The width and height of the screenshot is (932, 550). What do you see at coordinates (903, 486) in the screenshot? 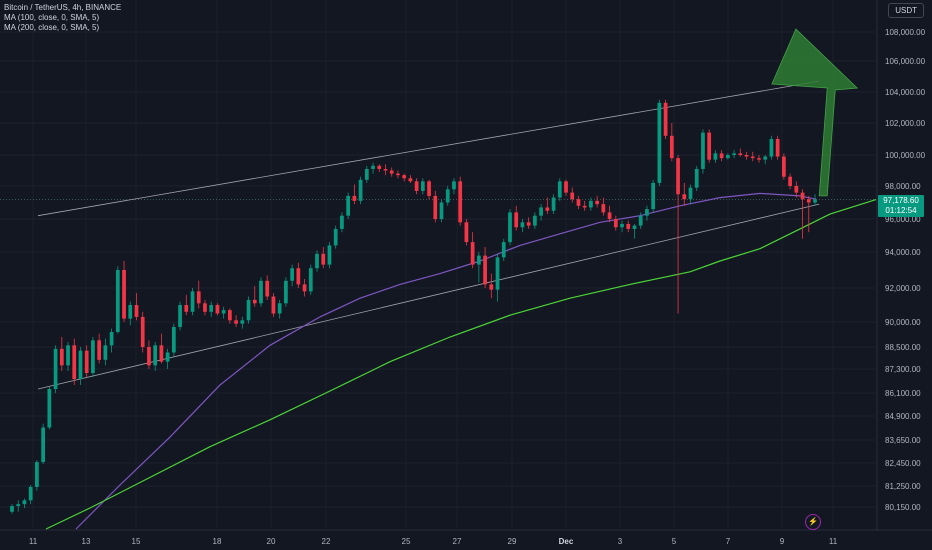
I see `y-tick-label: 81,250.00` at bounding box center [903, 486].